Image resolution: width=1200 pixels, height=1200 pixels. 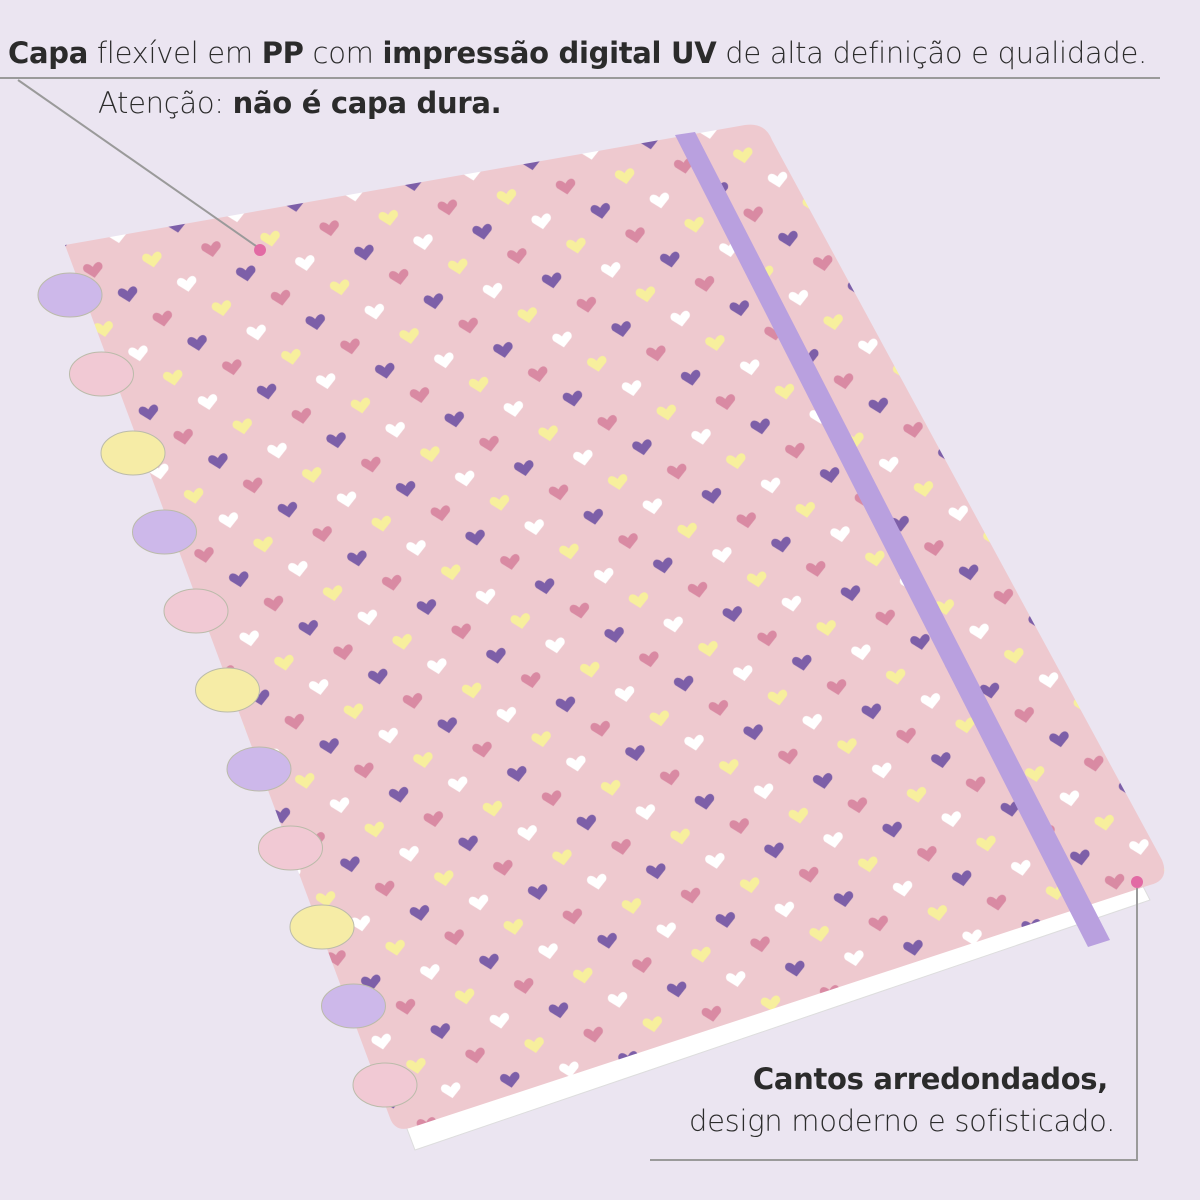 I want to click on text-segment: Atenção:, so click(x=165, y=103).